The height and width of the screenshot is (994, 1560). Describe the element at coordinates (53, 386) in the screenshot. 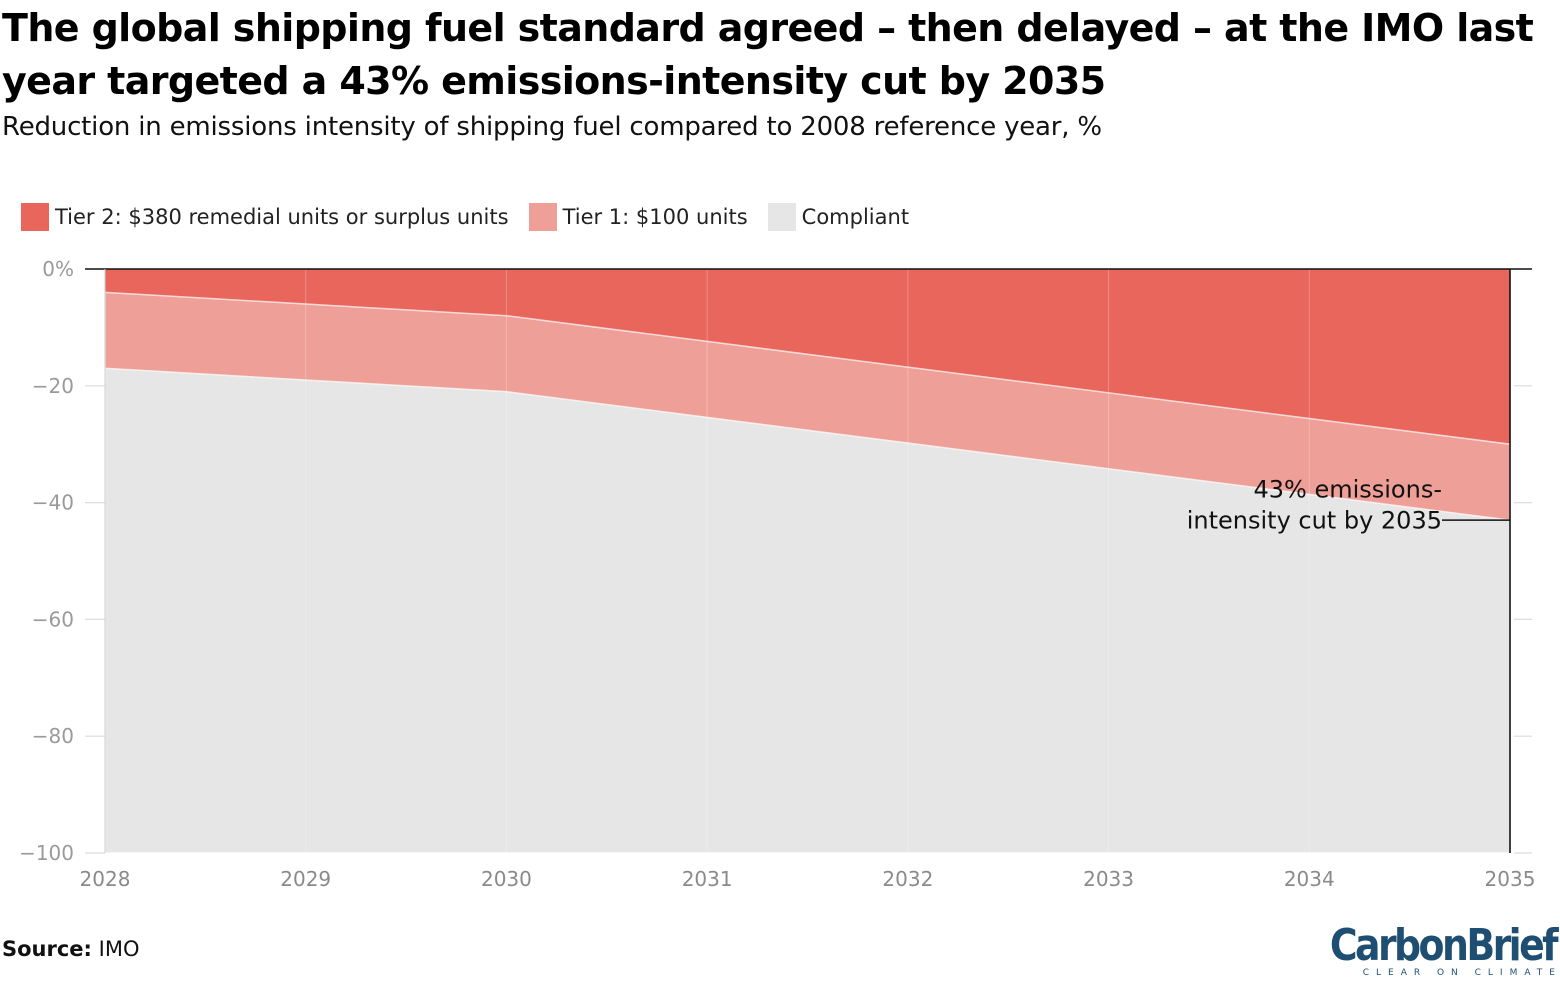

I see `y-tick-label-1: −20` at that location.